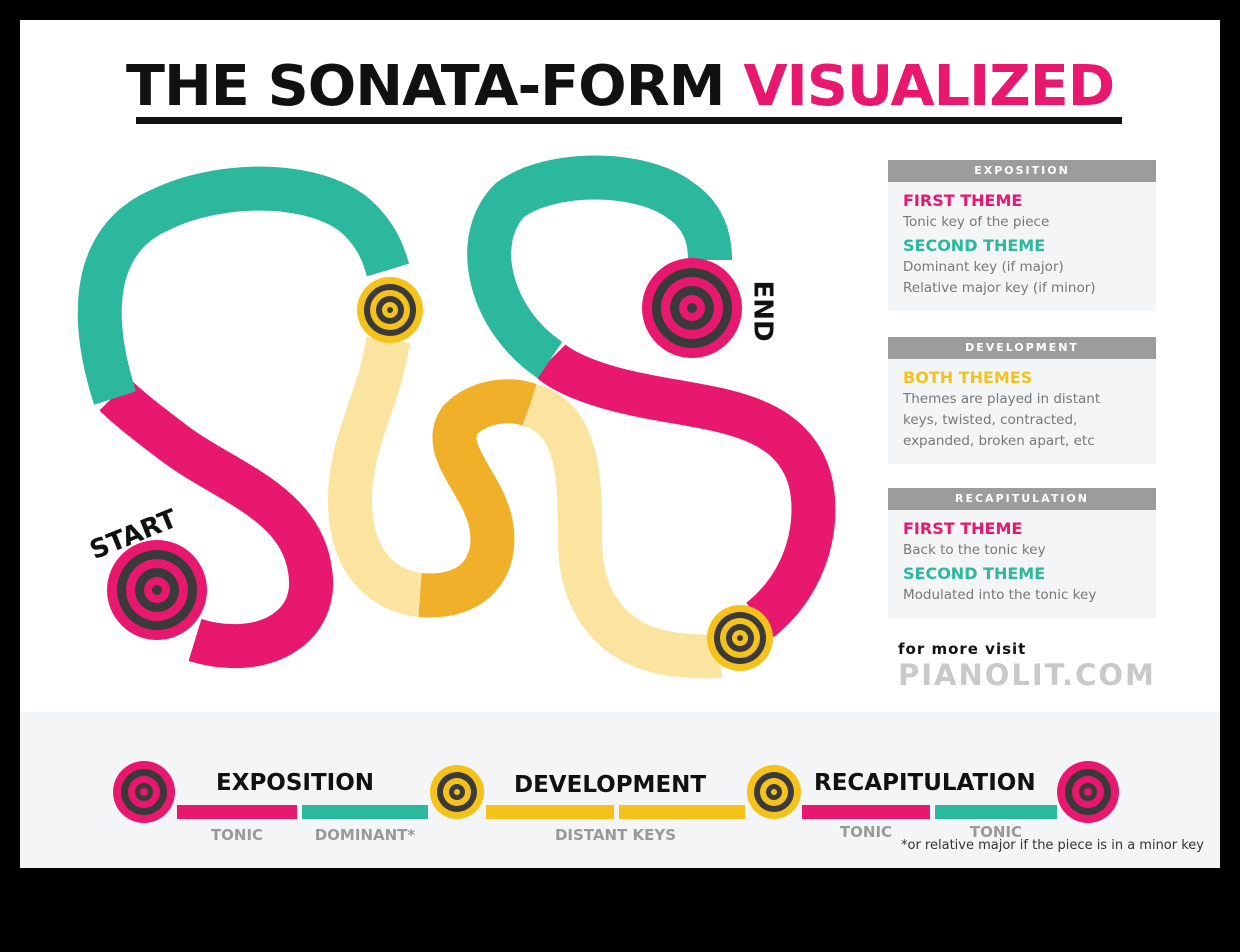 This screenshot has width=1240, height=952. Describe the element at coordinates (996, 832) in the screenshot. I see `label-recap-tonic-2: TONIC` at that location.